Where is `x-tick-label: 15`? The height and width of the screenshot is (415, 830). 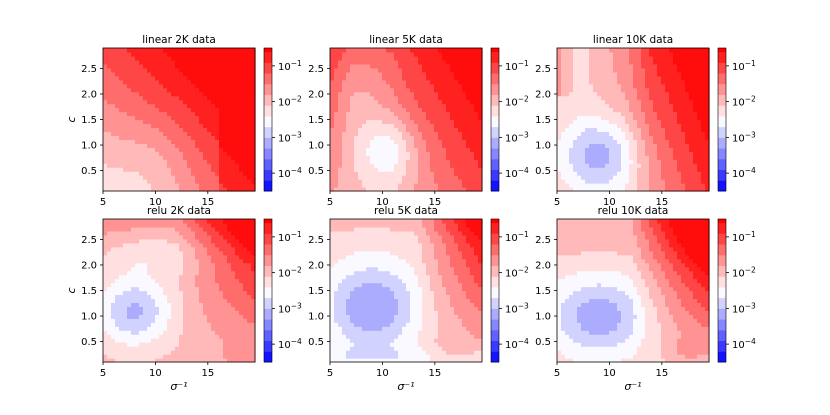 x-tick-label: 15 is located at coordinates (661, 202).